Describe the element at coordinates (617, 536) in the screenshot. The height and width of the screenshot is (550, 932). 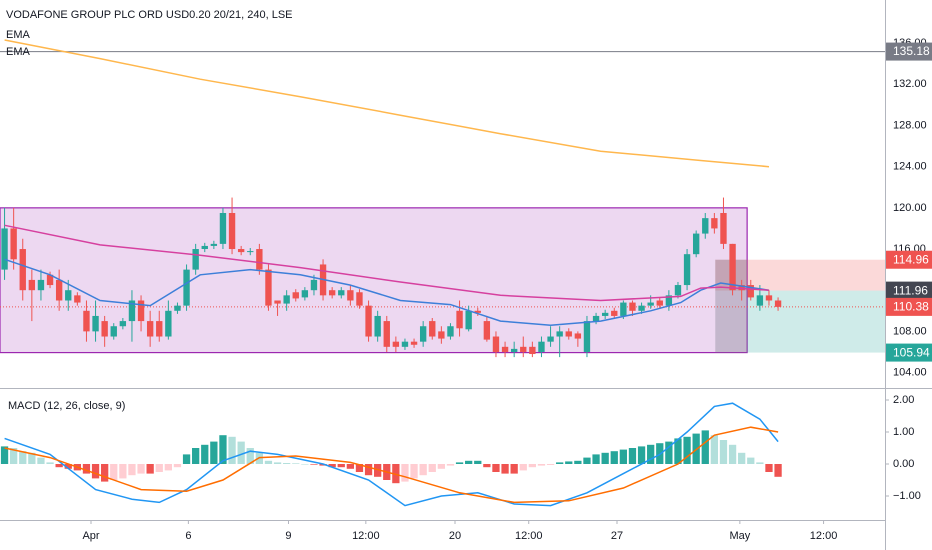
I see `x-tick-label: 27` at that location.